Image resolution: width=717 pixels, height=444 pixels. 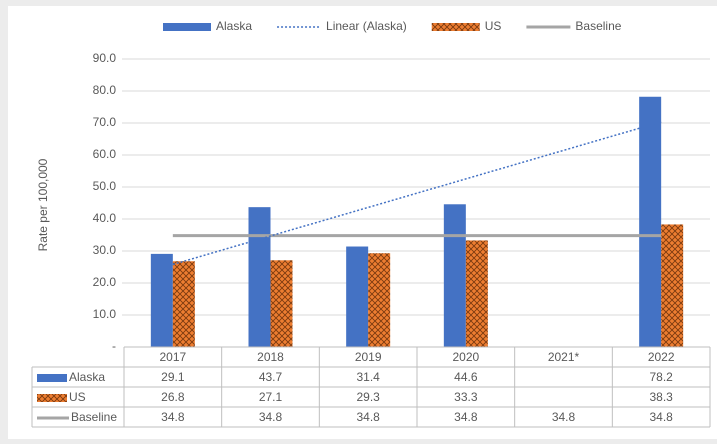 What do you see at coordinates (172, 357) in the screenshot?
I see `x-tick-label: 2017` at bounding box center [172, 357].